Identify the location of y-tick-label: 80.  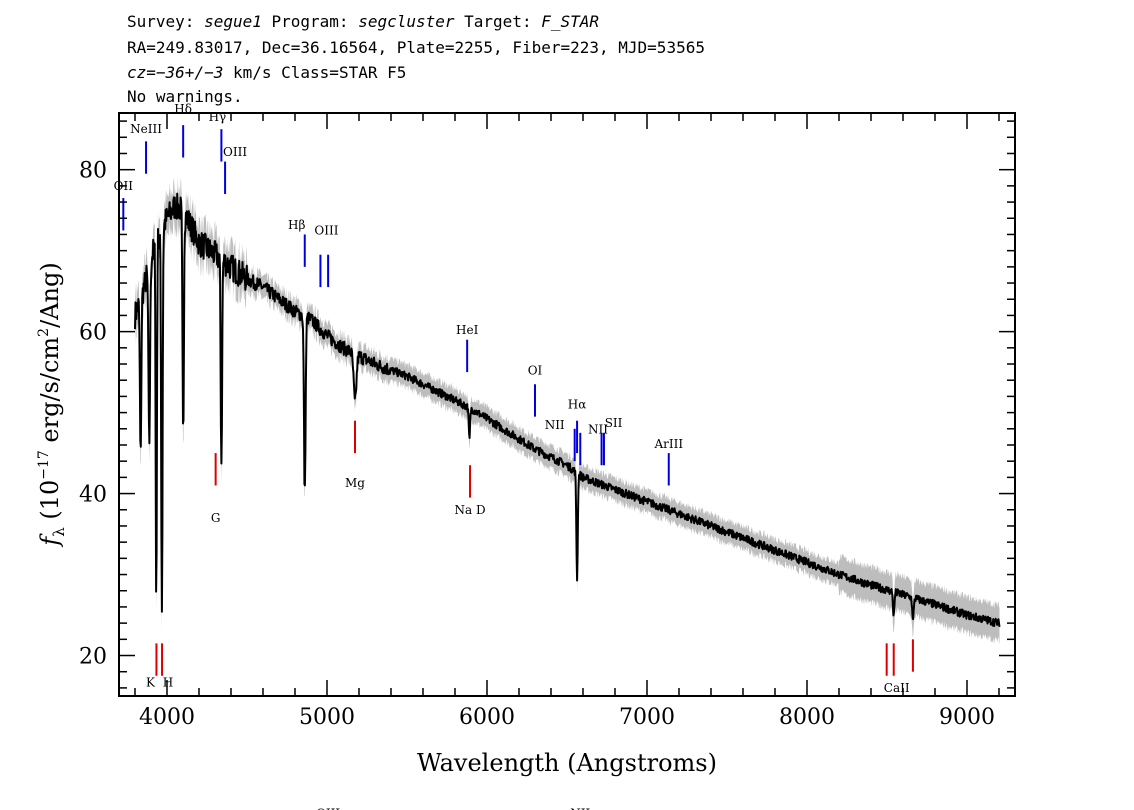
(93, 171).